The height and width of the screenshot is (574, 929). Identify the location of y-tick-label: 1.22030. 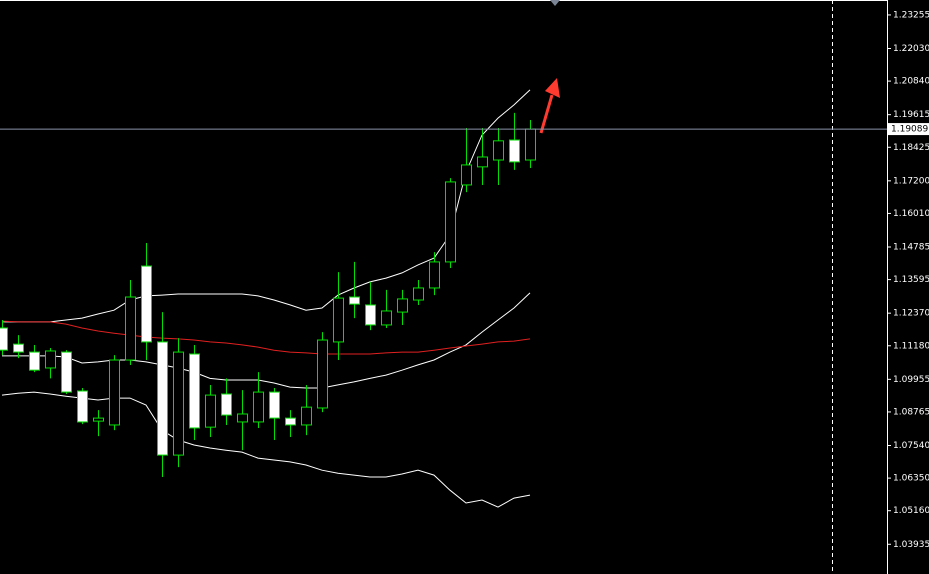
(911, 49).